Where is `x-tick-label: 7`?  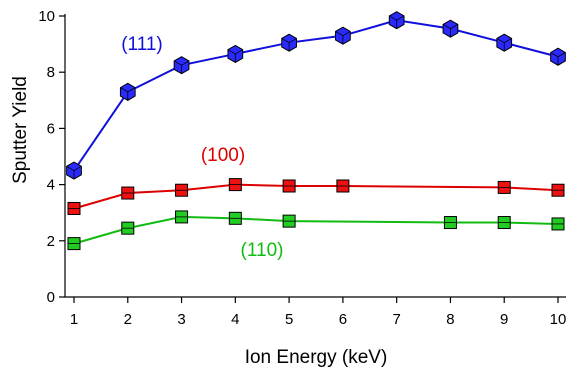
x-tick-label: 7 is located at coordinates (396, 319).